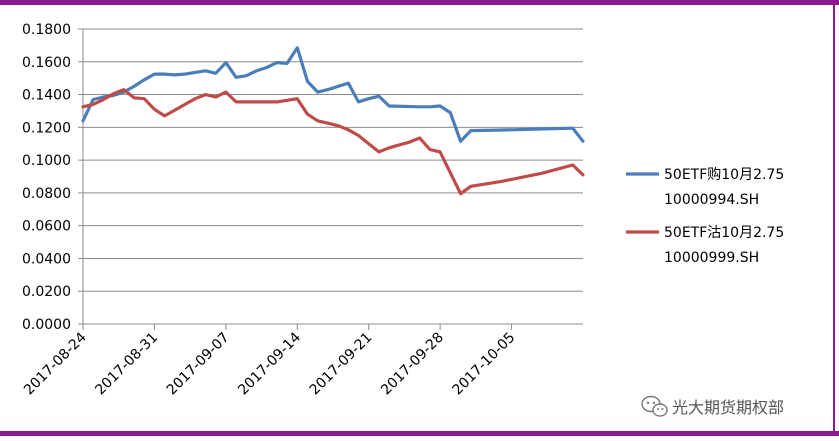 This screenshot has width=839, height=441. I want to click on wechat-icon, so click(654, 406).